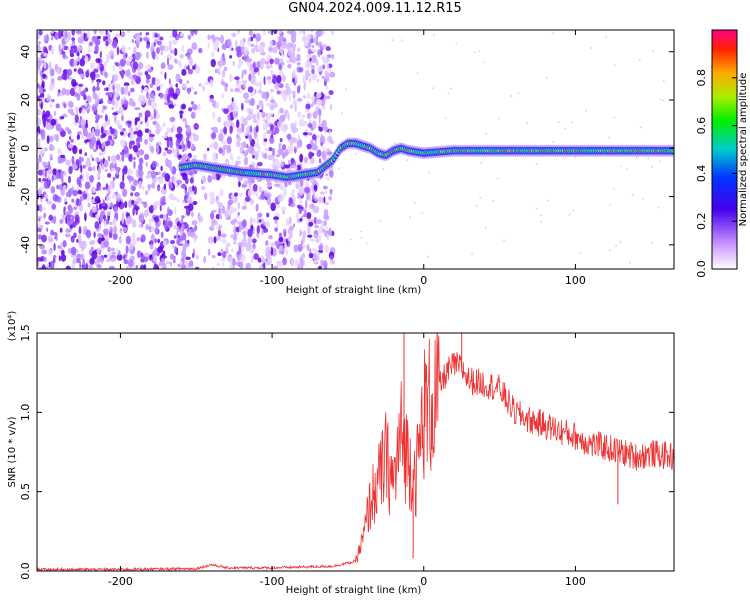 Image resolution: width=750 pixels, height=600 pixels. What do you see at coordinates (25, 245) in the screenshot?
I see `y-tick-label: -40` at bounding box center [25, 245].